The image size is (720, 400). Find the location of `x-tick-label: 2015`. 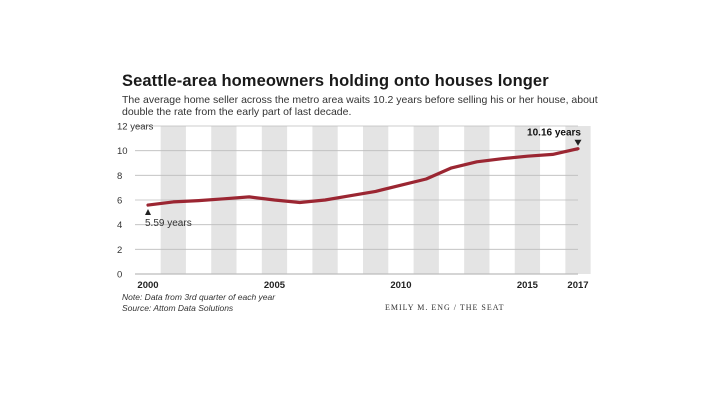

x-tick-label: 2015 is located at coordinates (528, 285).